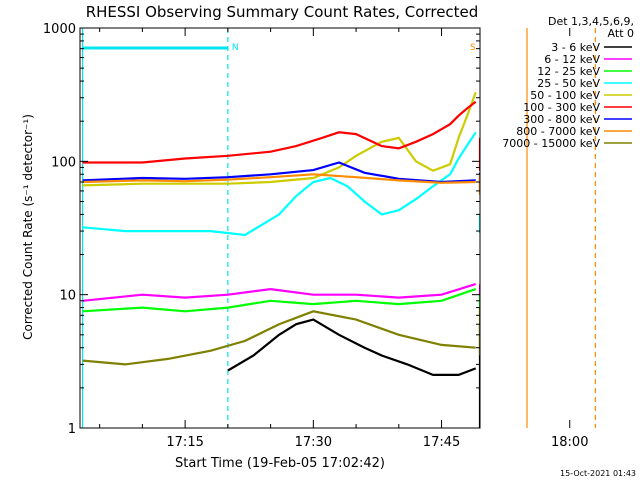 The height and width of the screenshot is (480, 640). Describe the element at coordinates (72, 429) in the screenshot. I see `y-tick-label-0: 1` at that location.